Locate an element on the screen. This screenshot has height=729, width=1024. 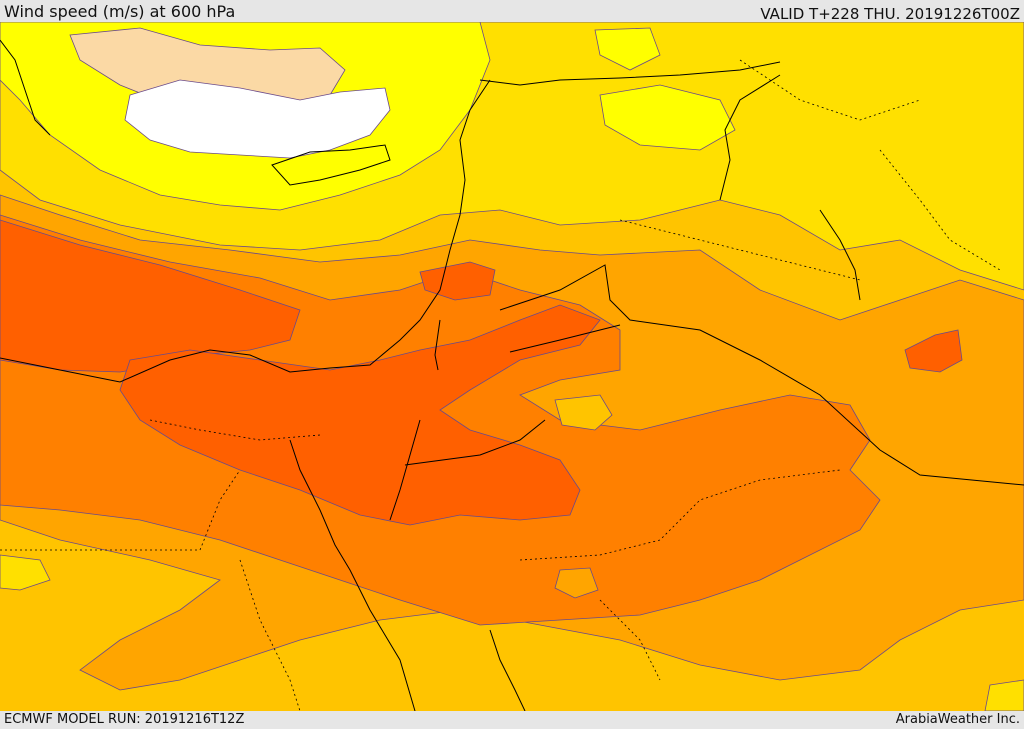
field-moderate-sw is located at coordinates (25, 572).